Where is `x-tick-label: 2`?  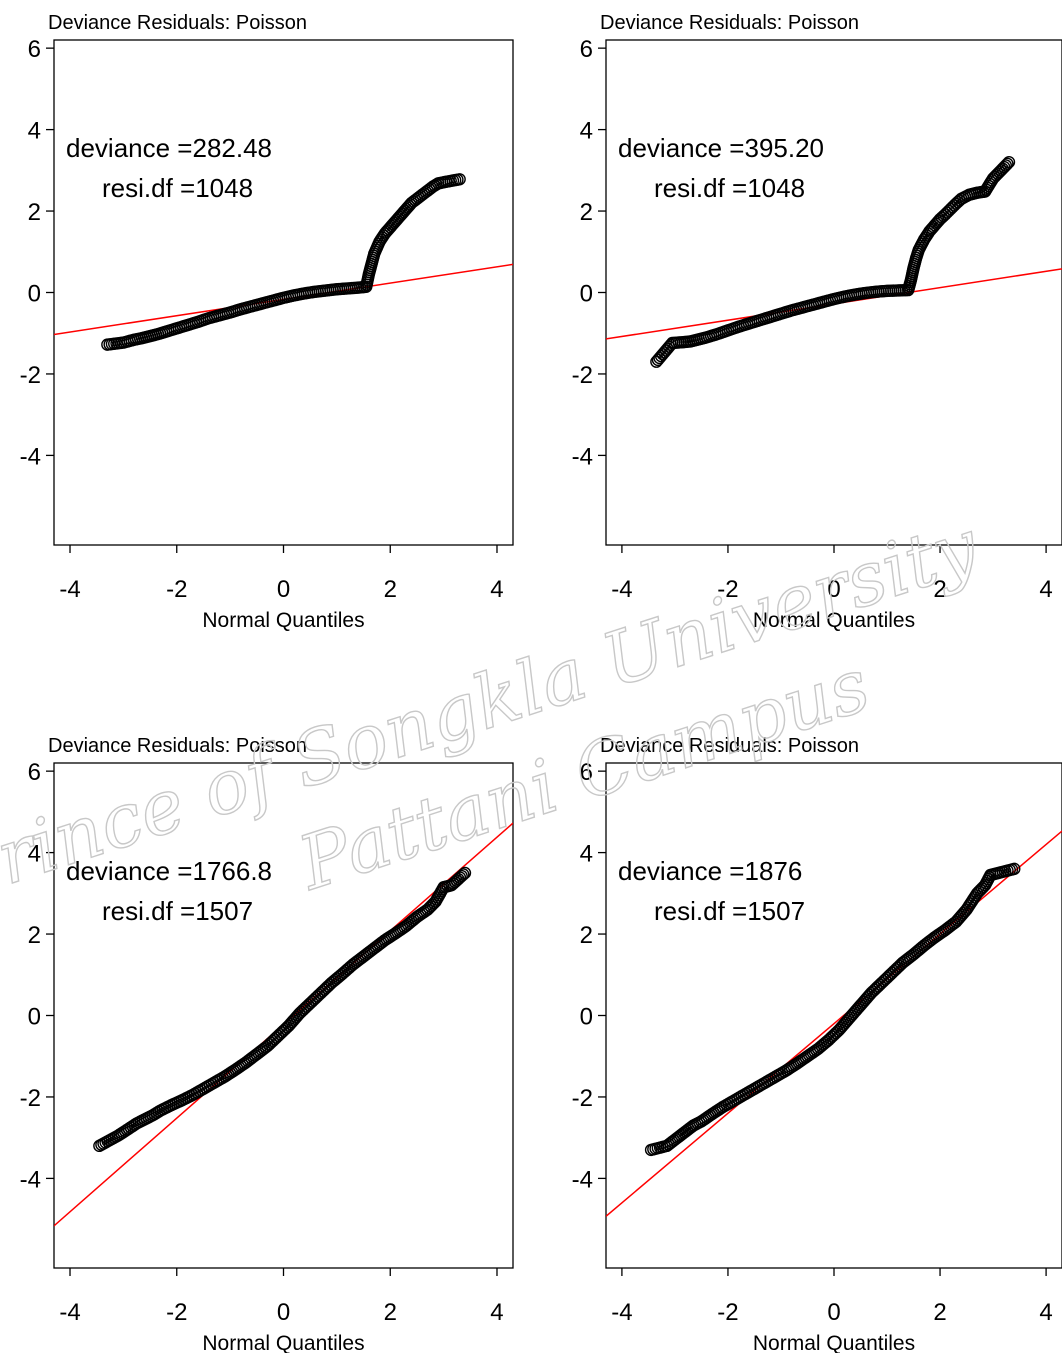
x-tick-label: 2 is located at coordinates (390, 1312).